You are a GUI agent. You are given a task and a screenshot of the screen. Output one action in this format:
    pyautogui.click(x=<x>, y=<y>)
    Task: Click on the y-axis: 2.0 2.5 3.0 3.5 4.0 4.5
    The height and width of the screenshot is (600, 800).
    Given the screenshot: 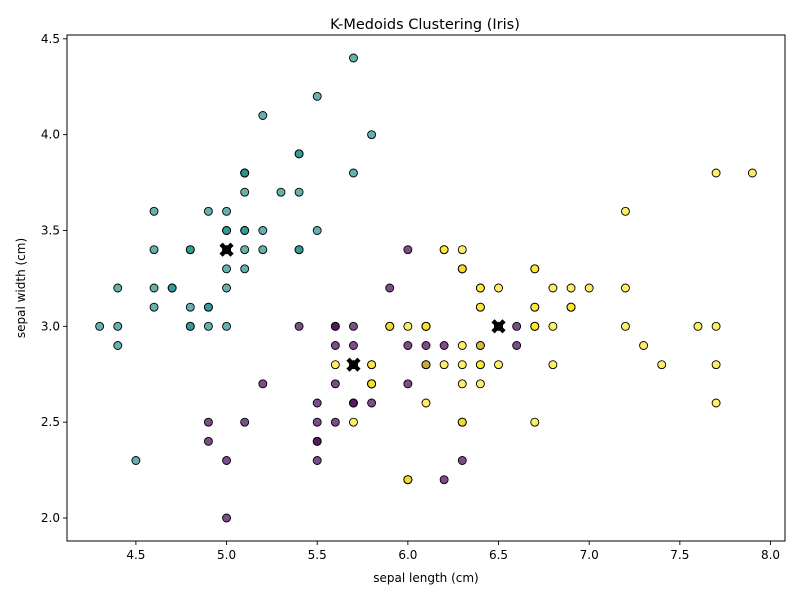 What is the action you would take?
    pyautogui.click(x=54, y=278)
    